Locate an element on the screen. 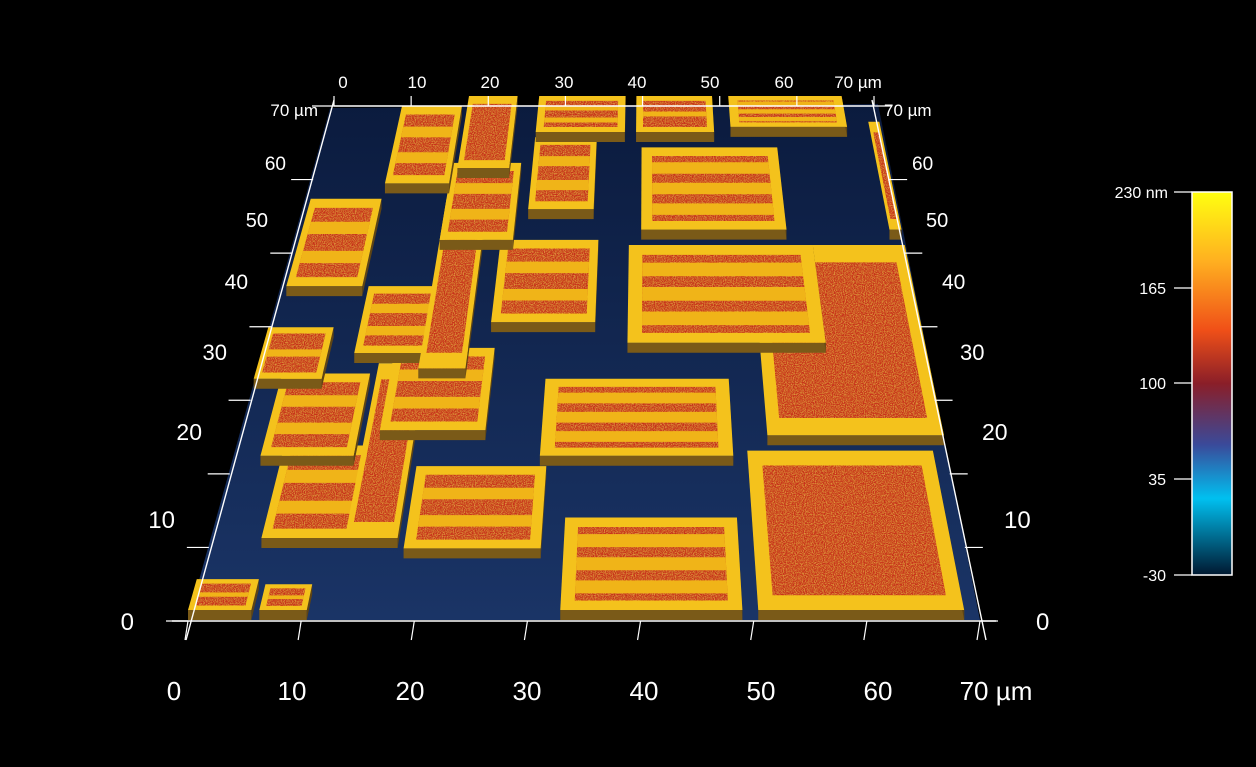  back-tick-label: 0 is located at coordinates (342, 82).